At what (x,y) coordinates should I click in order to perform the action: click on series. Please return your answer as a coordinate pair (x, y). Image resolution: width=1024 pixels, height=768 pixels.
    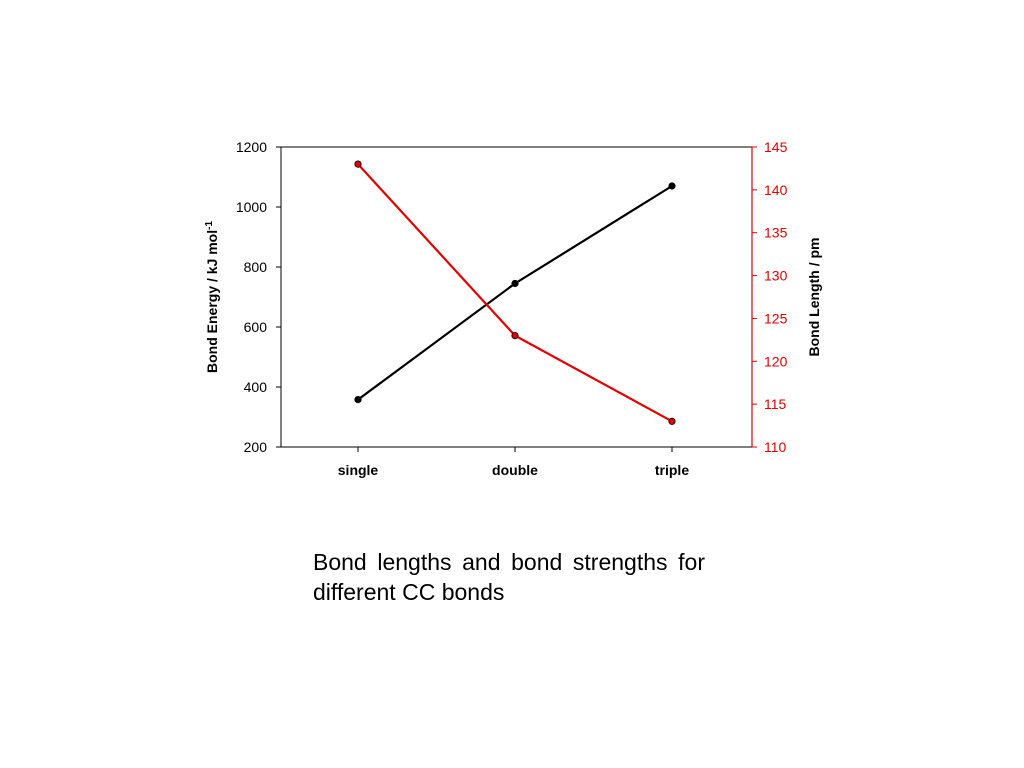
    Looking at the image, I should click on (515, 292).